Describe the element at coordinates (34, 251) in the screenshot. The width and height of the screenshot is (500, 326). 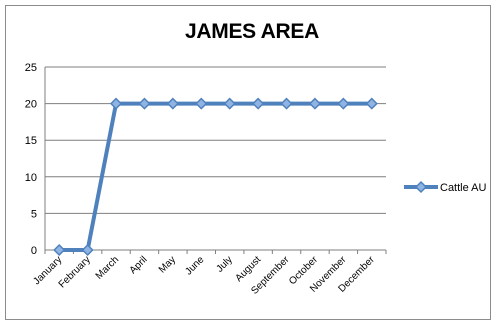
I see `y-tick-label: 0` at that location.